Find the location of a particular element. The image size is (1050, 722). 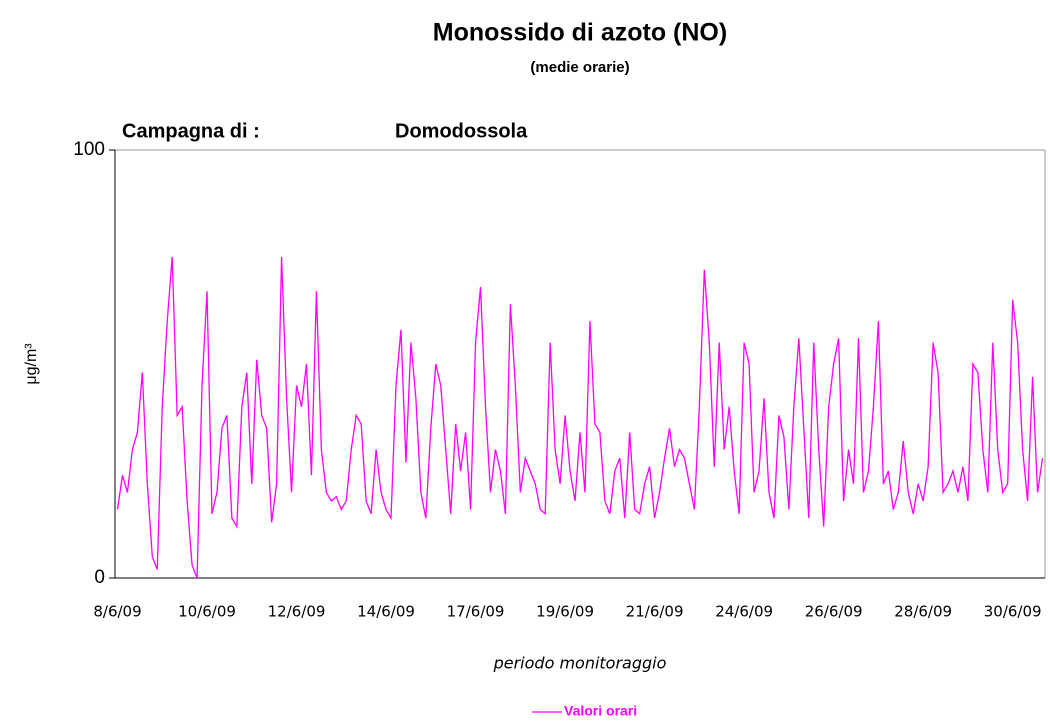

legend-label: Valori orari is located at coordinates (600, 711).